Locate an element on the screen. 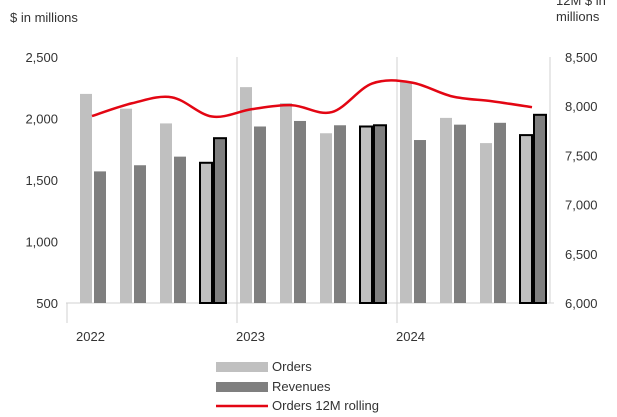 This screenshot has width=617, height=417. right-tick-label: 8,000 is located at coordinates (581, 106).